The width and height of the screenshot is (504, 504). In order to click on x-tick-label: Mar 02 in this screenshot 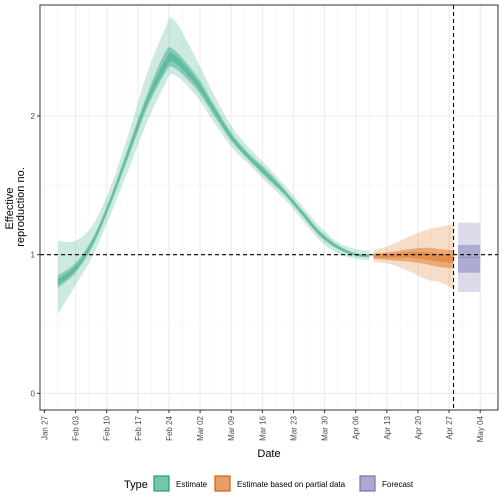, I will do `click(200, 427)`.